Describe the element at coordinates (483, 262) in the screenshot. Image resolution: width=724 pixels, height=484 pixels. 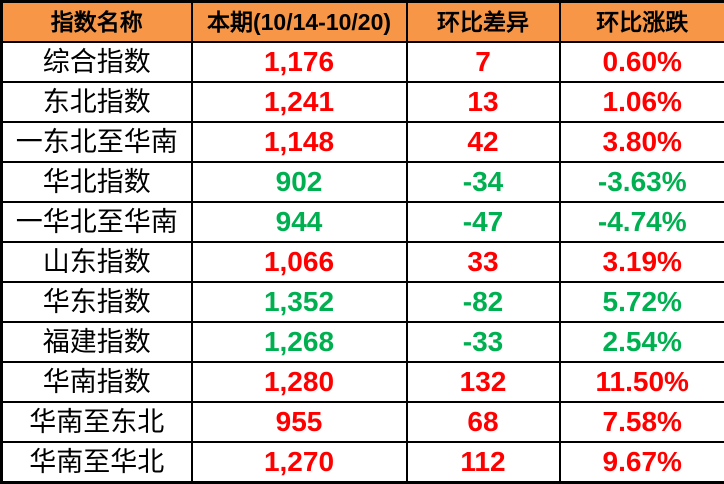
I see `cell-wow-difference: 33` at that location.